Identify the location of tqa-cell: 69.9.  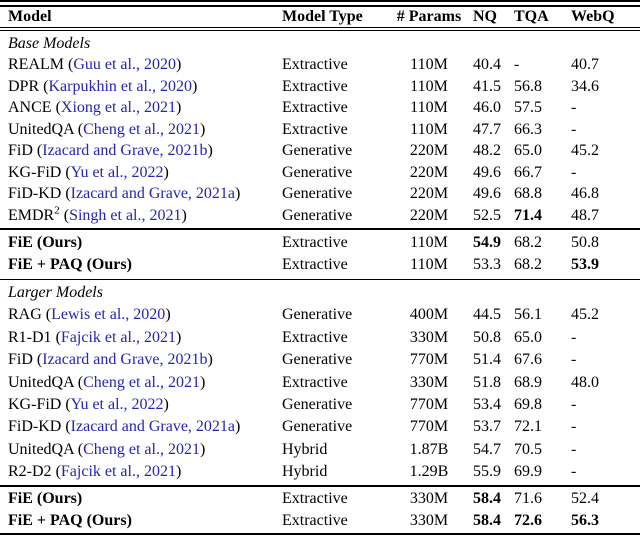
(528, 472).